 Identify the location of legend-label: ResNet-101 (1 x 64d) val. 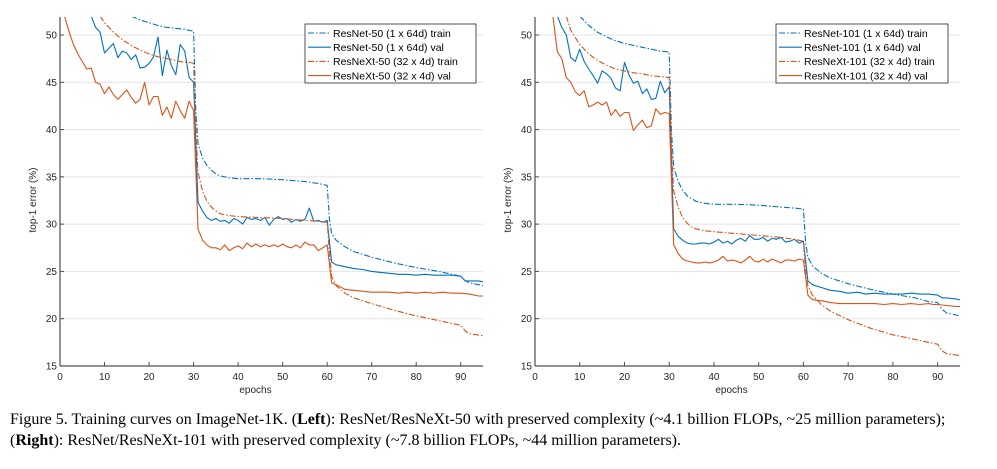
(862, 48).